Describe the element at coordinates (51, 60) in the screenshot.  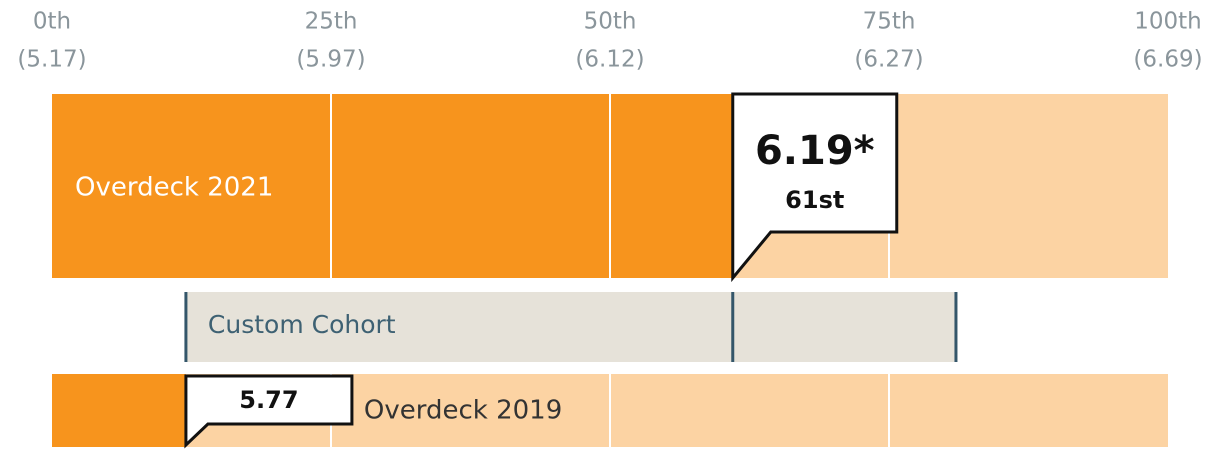
I see `x-tick-score: (5.17)` at that location.